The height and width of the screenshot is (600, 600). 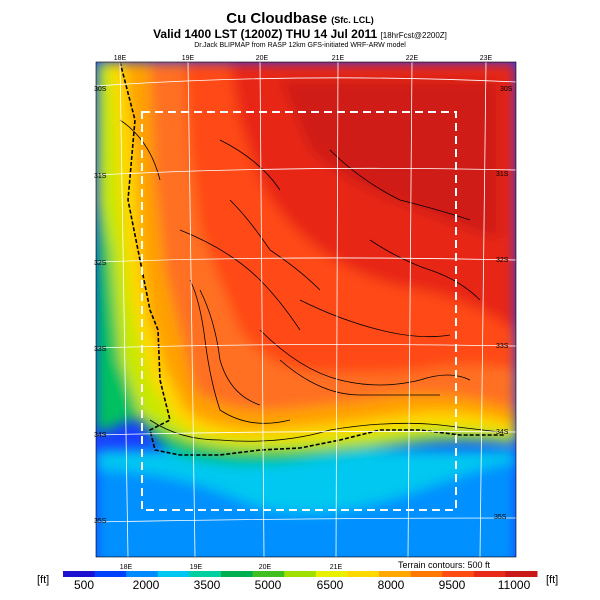 I want to click on lon-labels-bottom: 18E 19E 20E 21E, so click(x=231, y=567).